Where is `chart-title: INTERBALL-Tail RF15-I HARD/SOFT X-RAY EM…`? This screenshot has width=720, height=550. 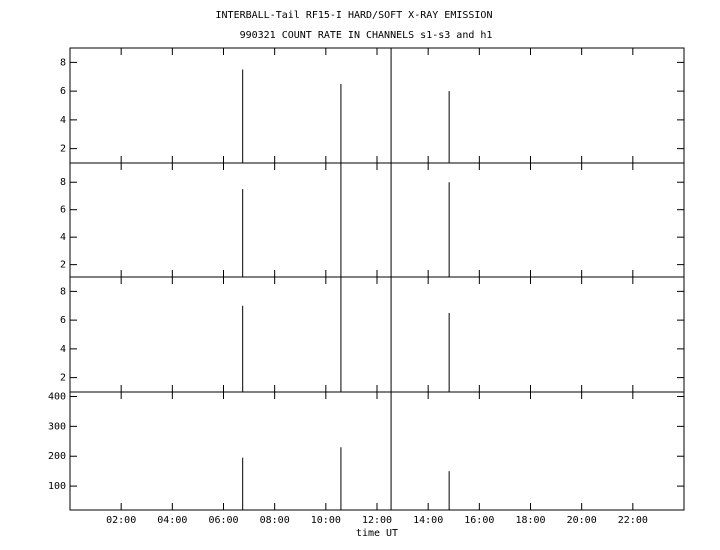 chart-title: INTERBALL-Tail RF15-I HARD/SOFT X-RAY EM… is located at coordinates (354, 15).